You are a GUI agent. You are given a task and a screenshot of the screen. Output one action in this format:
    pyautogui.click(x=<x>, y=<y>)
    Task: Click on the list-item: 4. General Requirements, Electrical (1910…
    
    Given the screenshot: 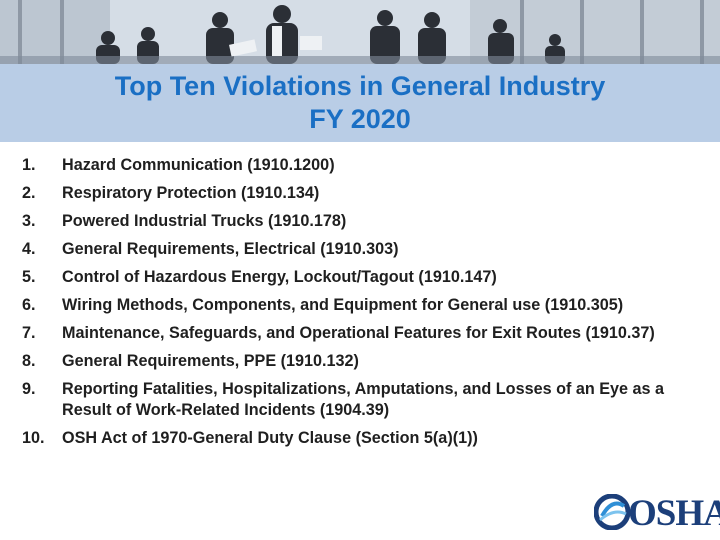 What is the action you would take?
    pyautogui.click(x=357, y=249)
    